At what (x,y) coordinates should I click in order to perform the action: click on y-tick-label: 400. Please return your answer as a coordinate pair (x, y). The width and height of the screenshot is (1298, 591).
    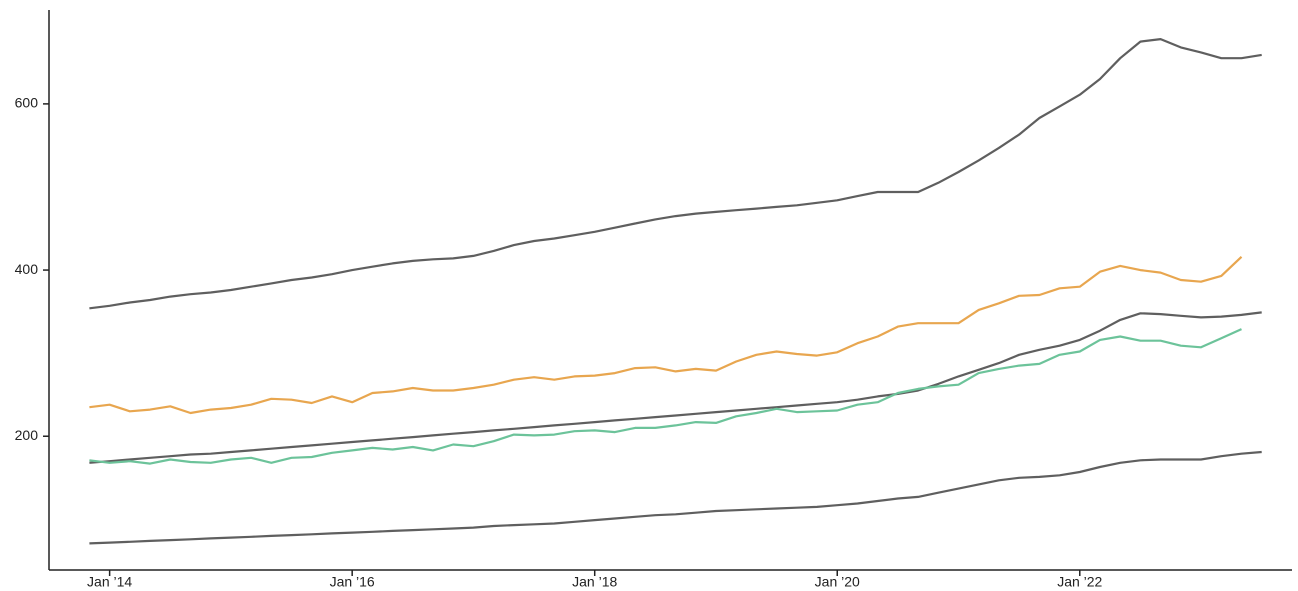
    Looking at the image, I should click on (27, 269).